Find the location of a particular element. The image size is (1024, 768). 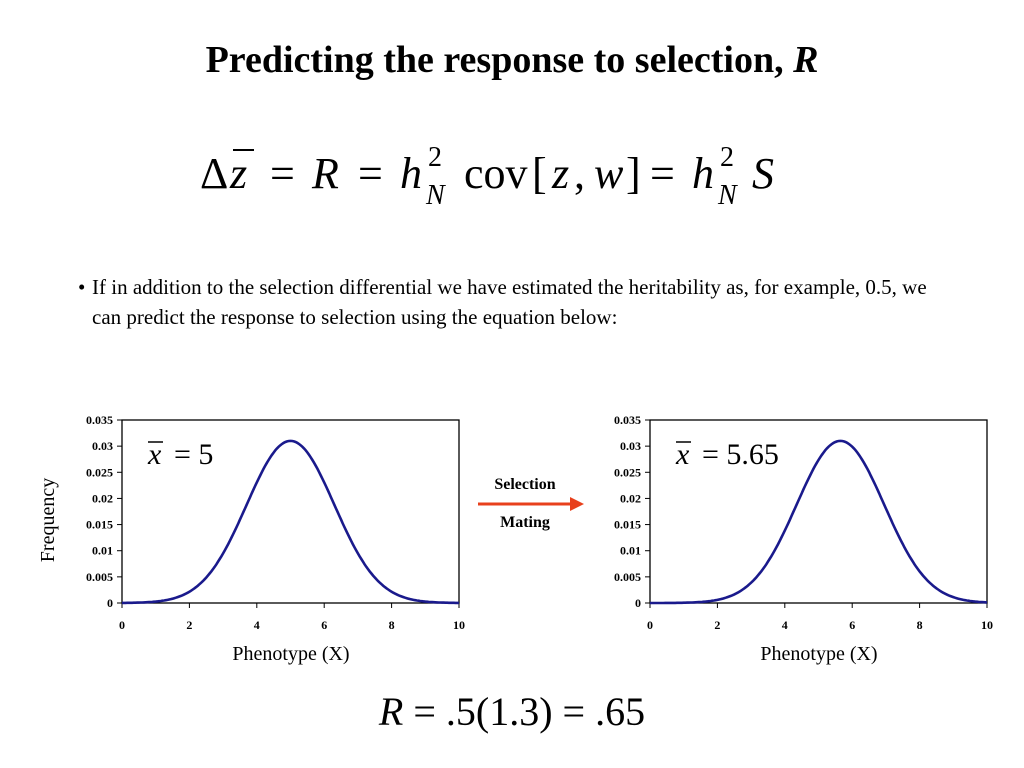

response-equation: R = .5(1.3) = .65 is located at coordinates (512, 711).